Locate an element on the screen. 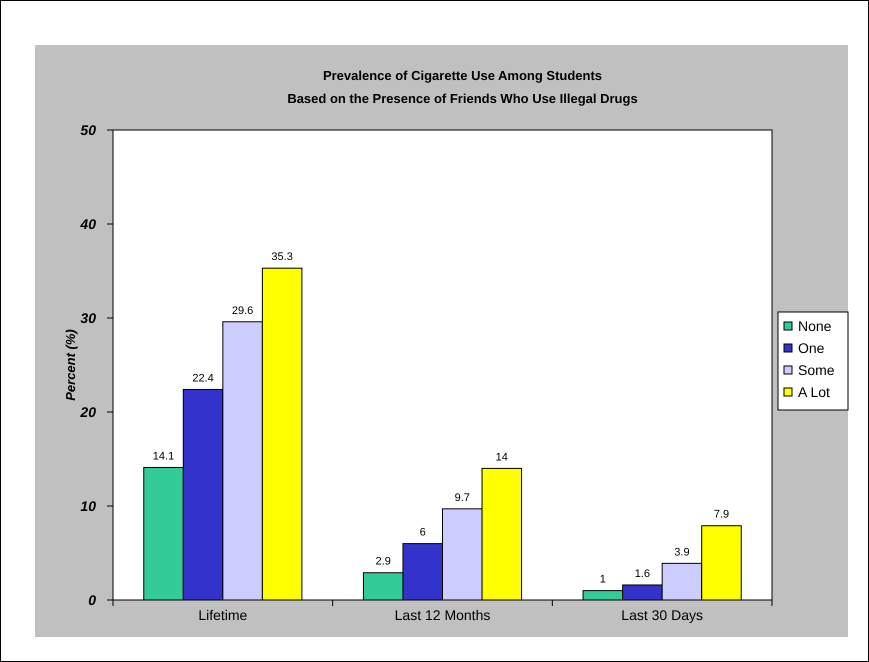 The width and height of the screenshot is (869, 662). x-tick-label: Lifetime is located at coordinates (223, 615).